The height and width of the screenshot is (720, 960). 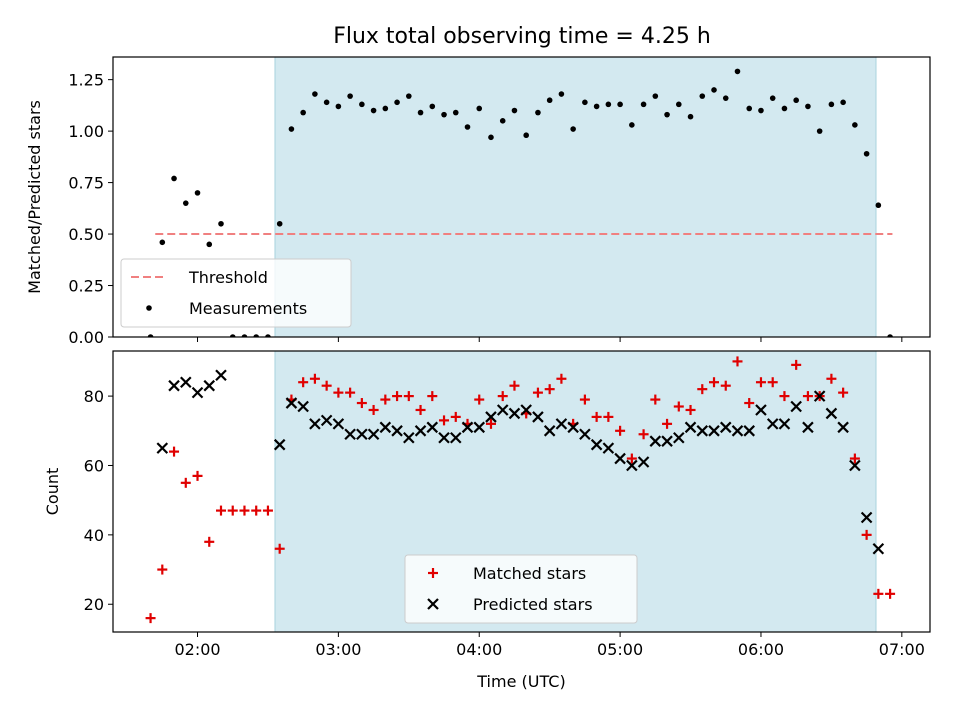 I want to click on y-tick-label: 0.50, so click(x=86, y=234).